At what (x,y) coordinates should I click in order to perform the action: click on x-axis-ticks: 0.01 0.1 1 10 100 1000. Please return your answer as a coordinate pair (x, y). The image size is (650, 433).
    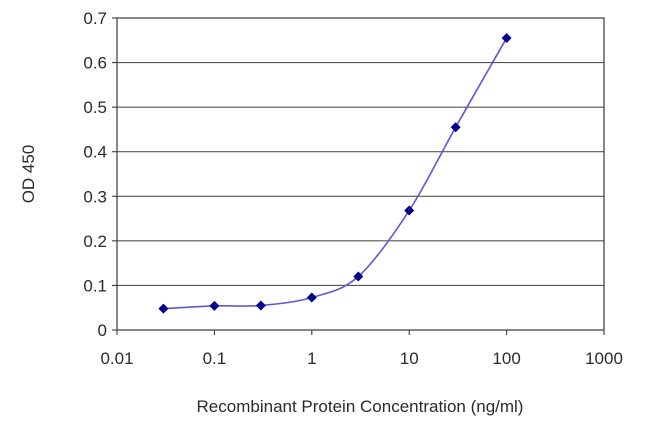
    Looking at the image, I should click on (361, 349).